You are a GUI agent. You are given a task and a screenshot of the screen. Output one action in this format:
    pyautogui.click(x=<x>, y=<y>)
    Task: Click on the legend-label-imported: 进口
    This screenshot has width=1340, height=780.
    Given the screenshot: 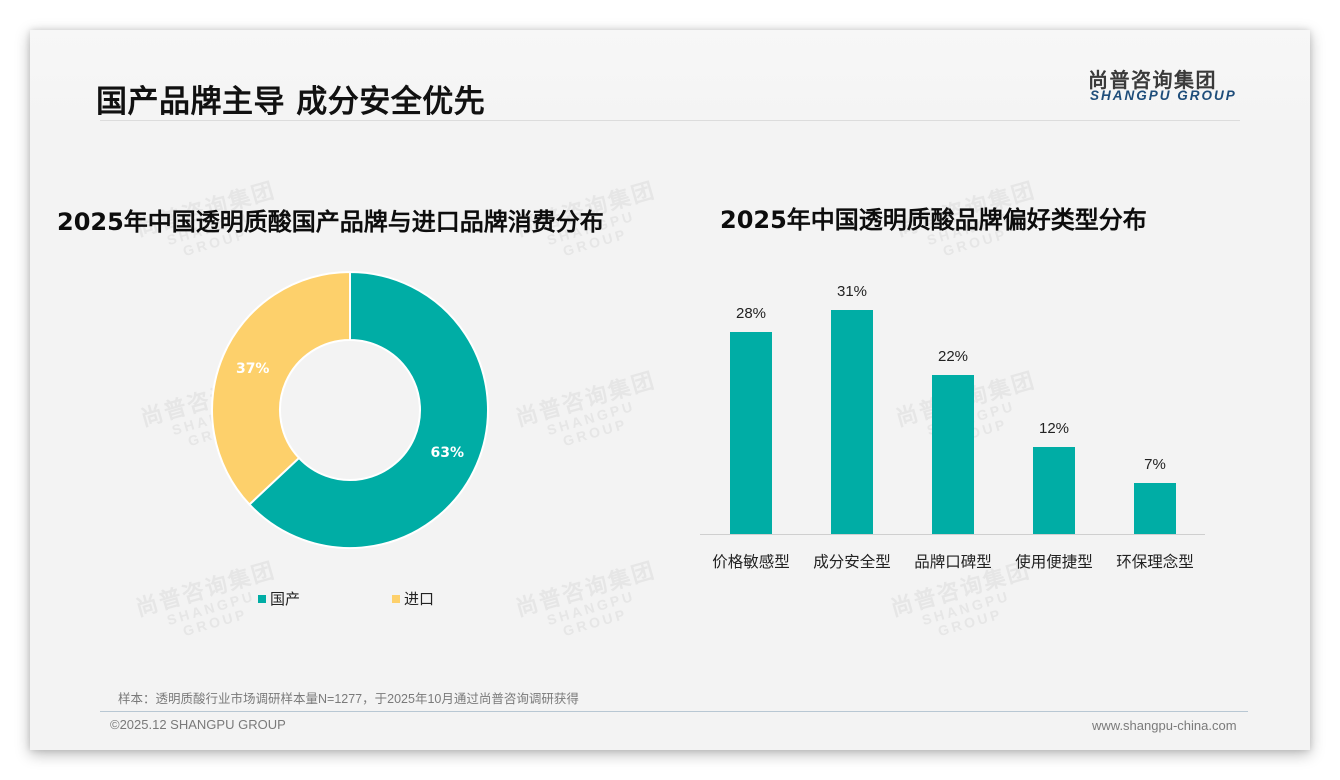 What is the action you would take?
    pyautogui.click(x=419, y=599)
    